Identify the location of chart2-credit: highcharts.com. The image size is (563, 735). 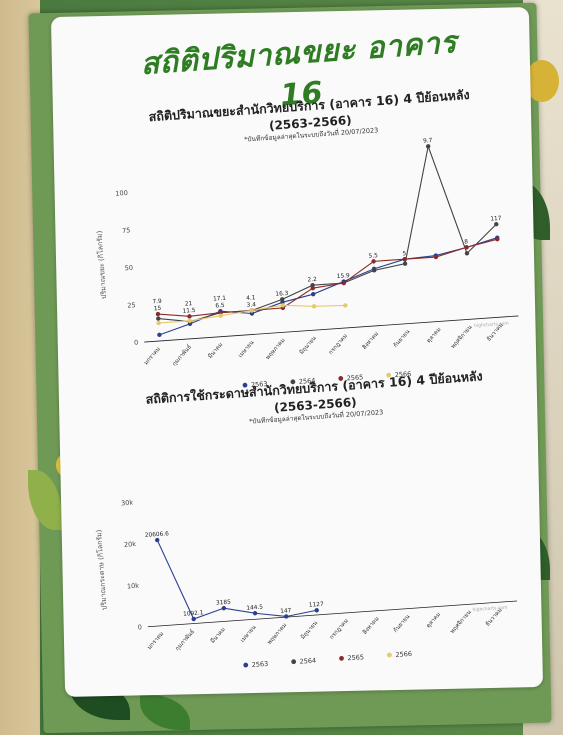
(489, 609).